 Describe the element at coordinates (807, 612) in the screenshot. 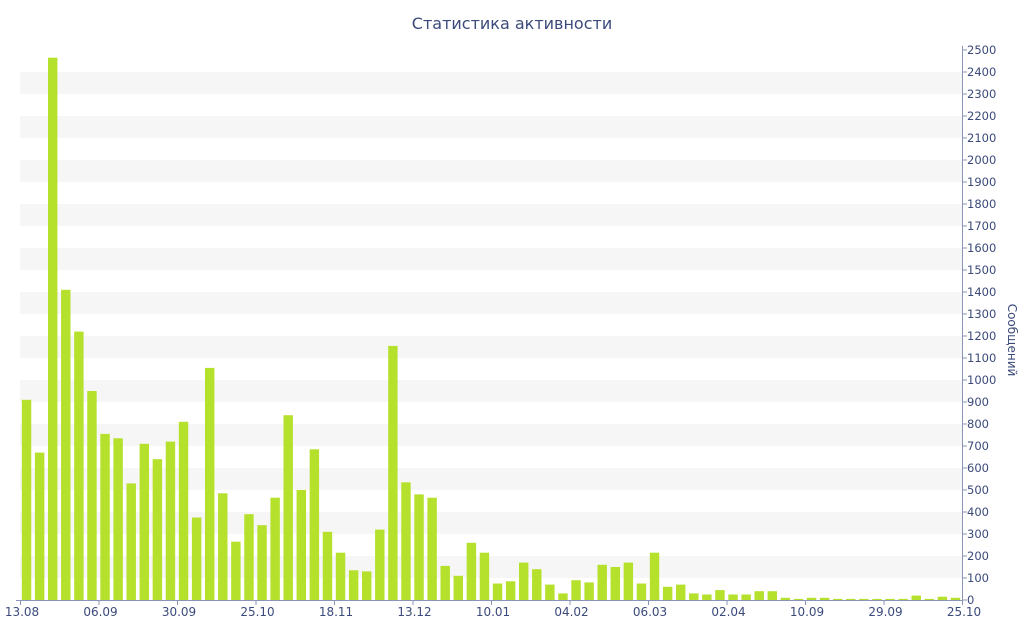

I see `x-tick-label: 10.09` at that location.